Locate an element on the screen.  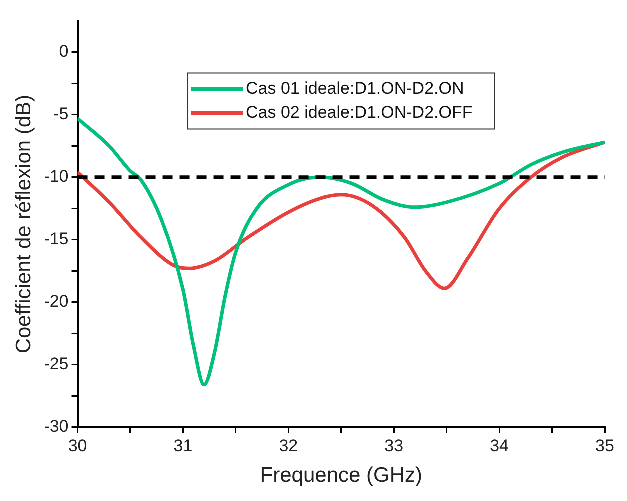
x-tick-label: 34 is located at coordinates (500, 446).